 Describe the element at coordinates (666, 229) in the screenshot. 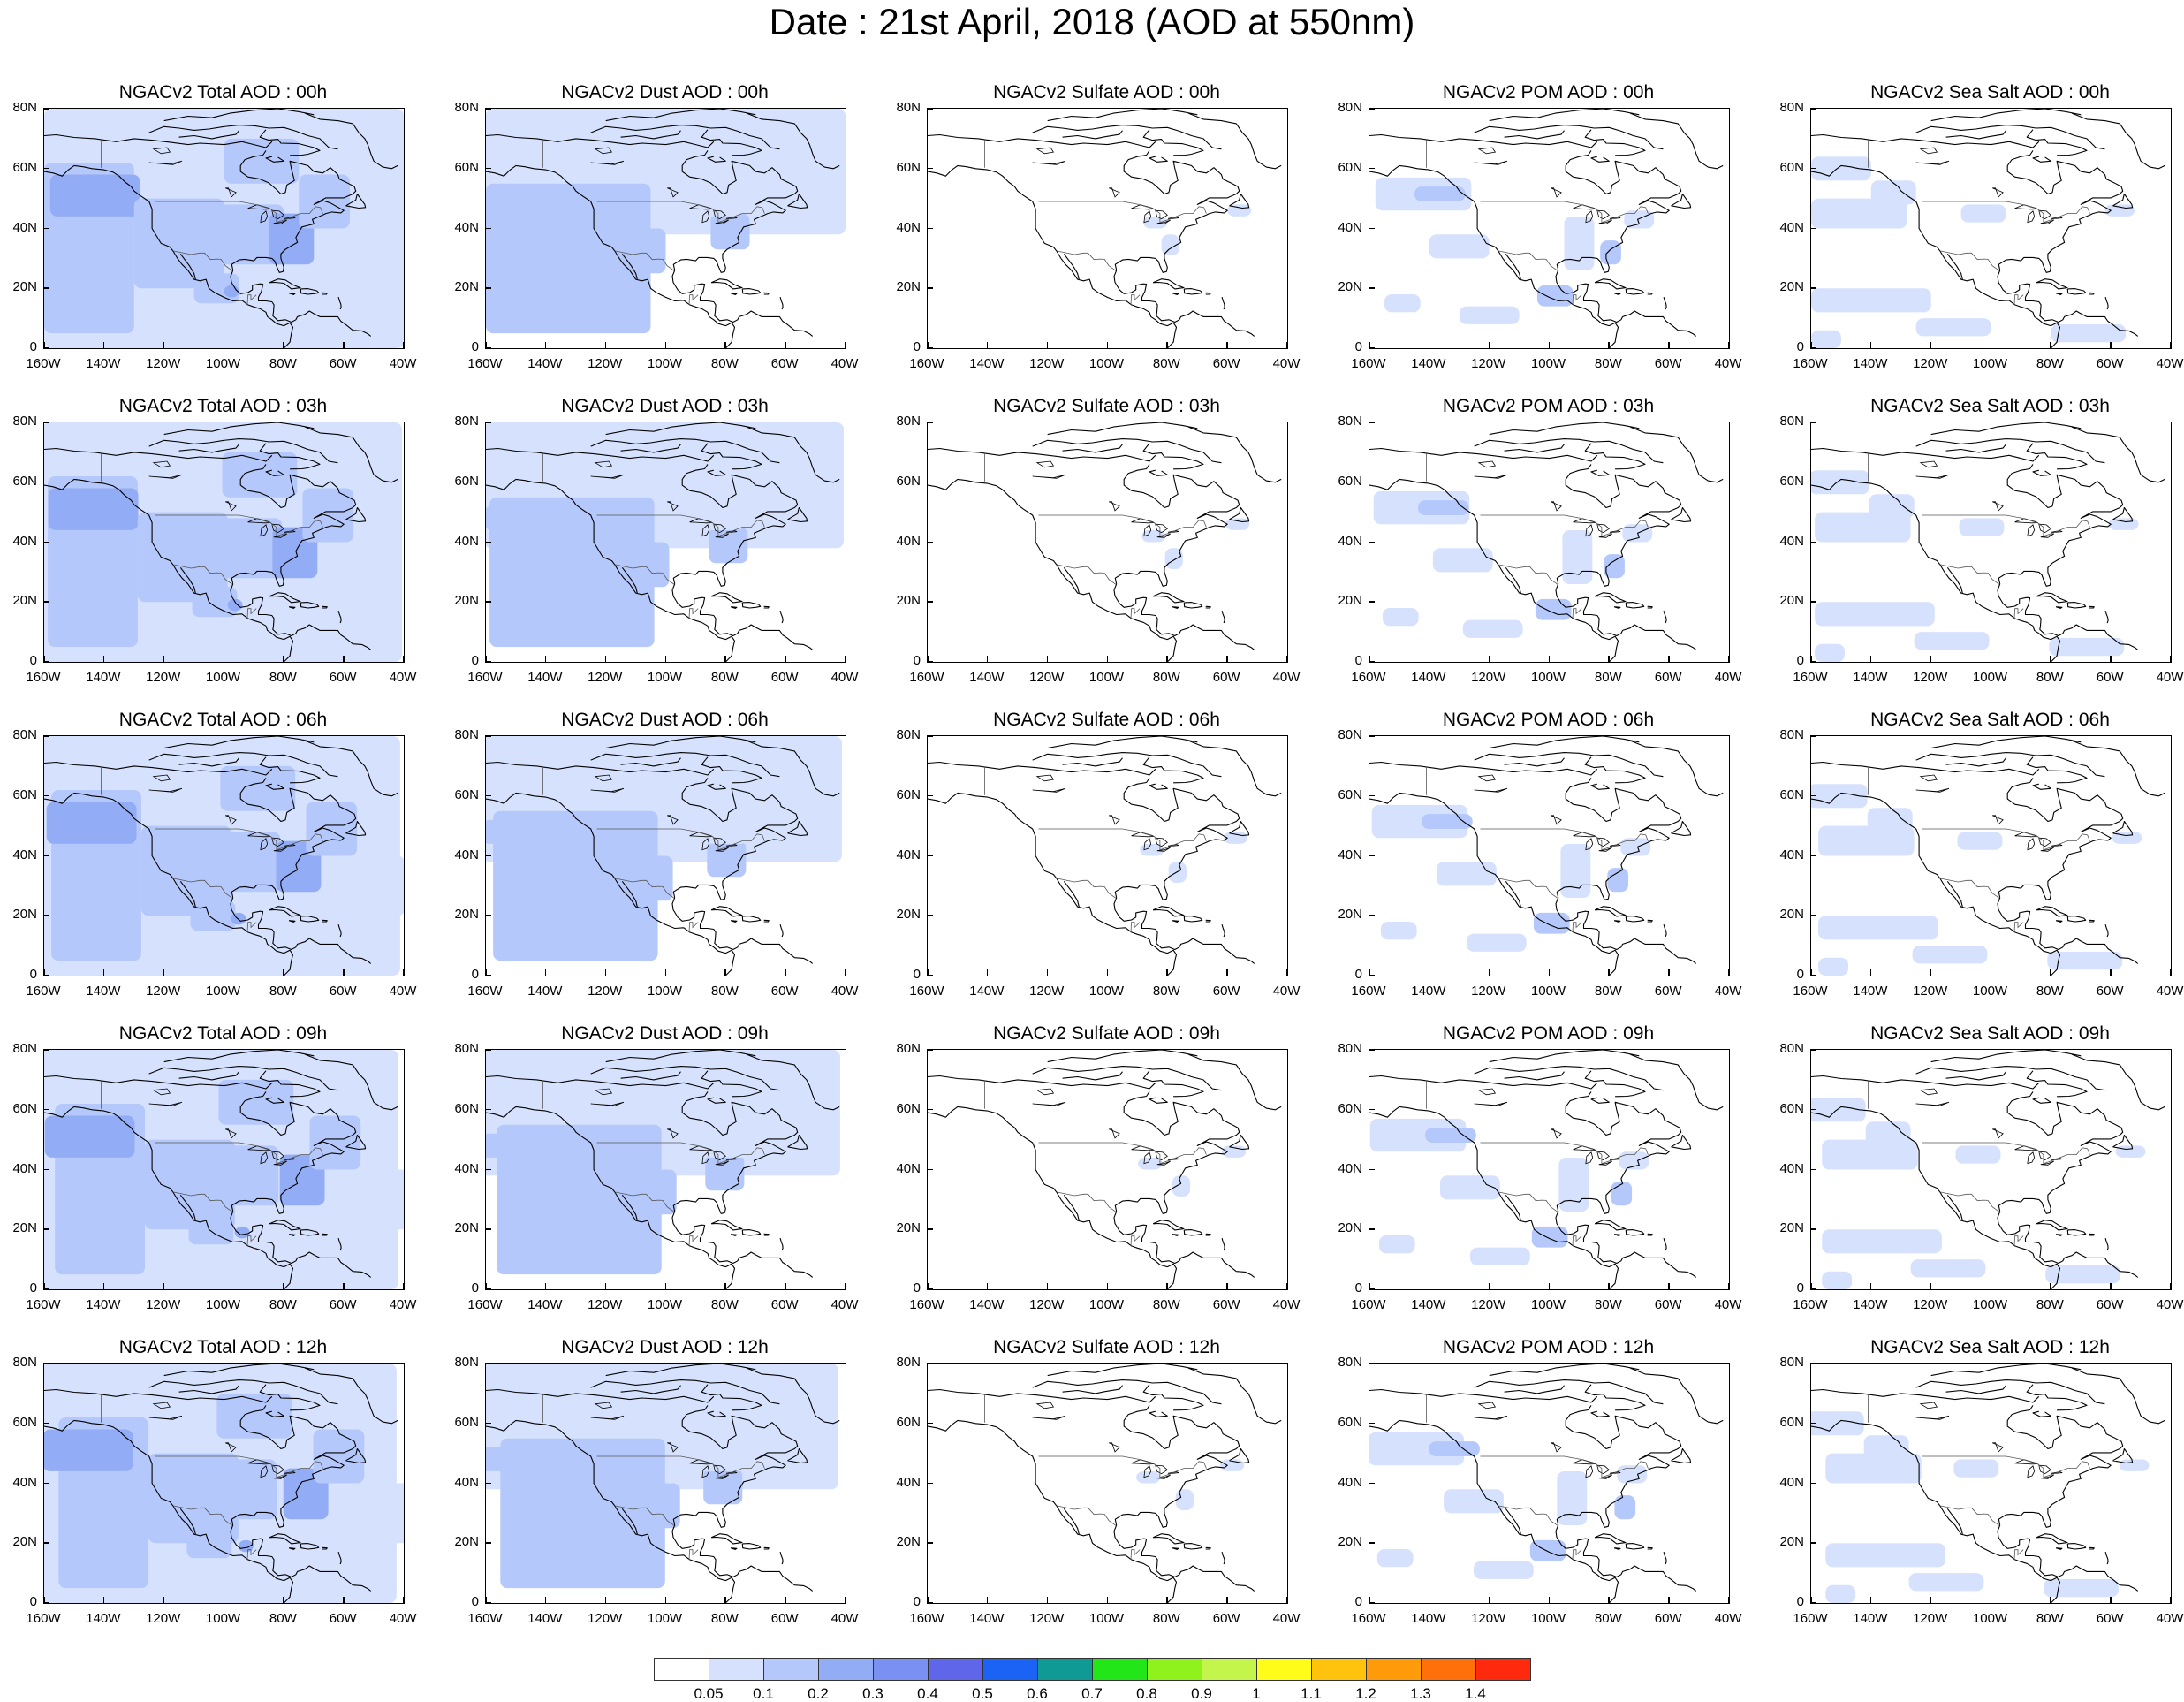

I see `aod-map` at that location.